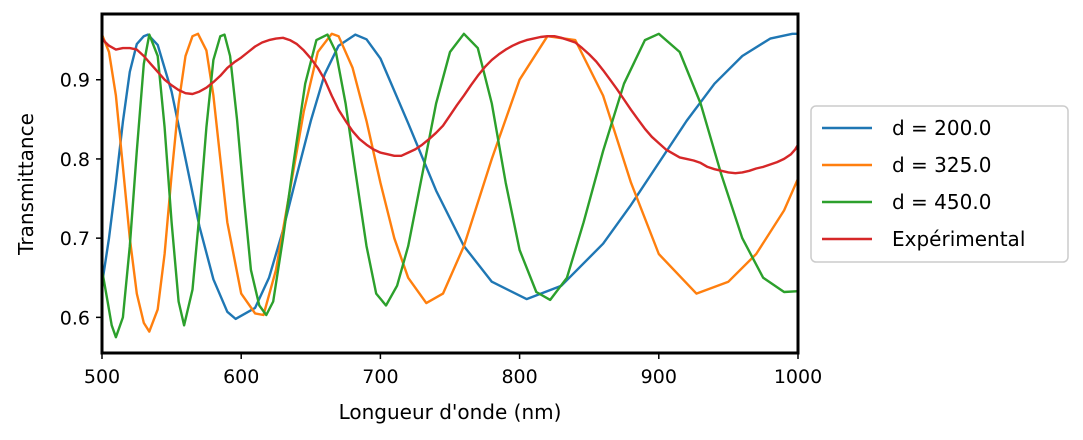  I want to click on x-tick-label: 600, so click(241, 377).